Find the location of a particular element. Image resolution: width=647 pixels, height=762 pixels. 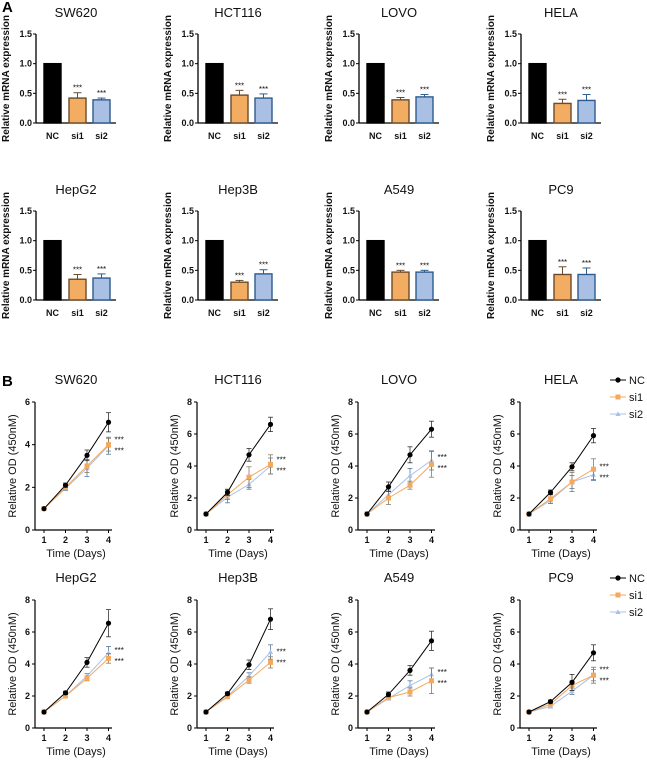

chart-title: Hep3B is located at coordinates (238, 577).